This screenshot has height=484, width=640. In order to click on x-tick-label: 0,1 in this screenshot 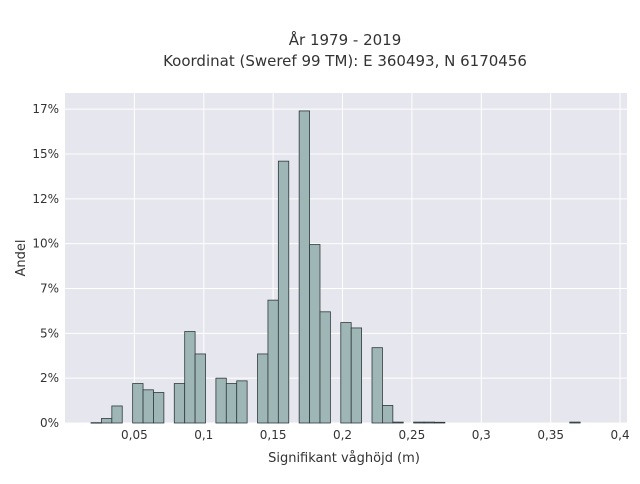, I will do `click(203, 435)`.